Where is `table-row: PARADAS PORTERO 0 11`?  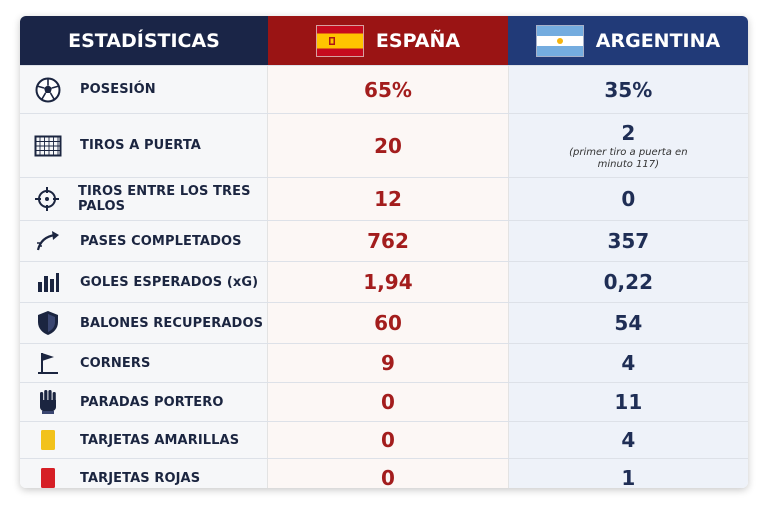
table-row: PARADAS PORTERO 0 11 is located at coordinates (384, 401).